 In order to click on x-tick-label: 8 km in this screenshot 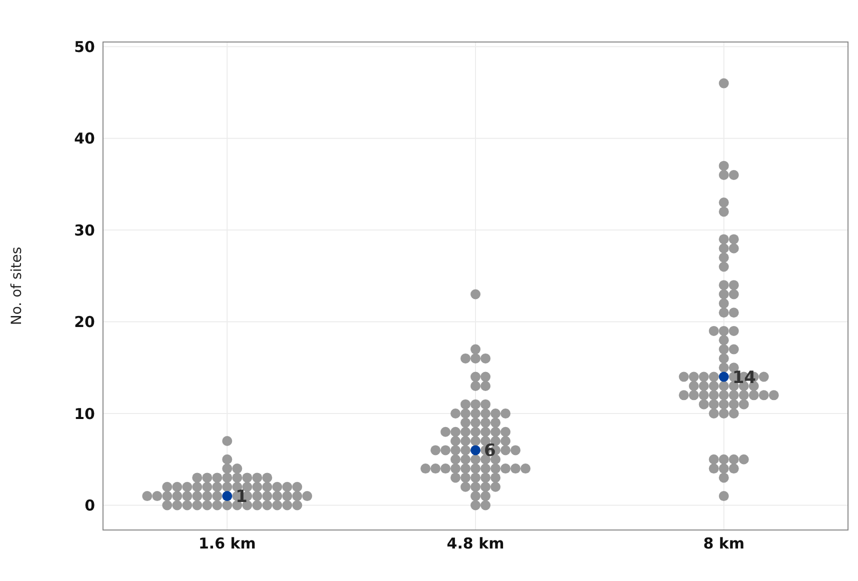, I will do `click(723, 543)`.